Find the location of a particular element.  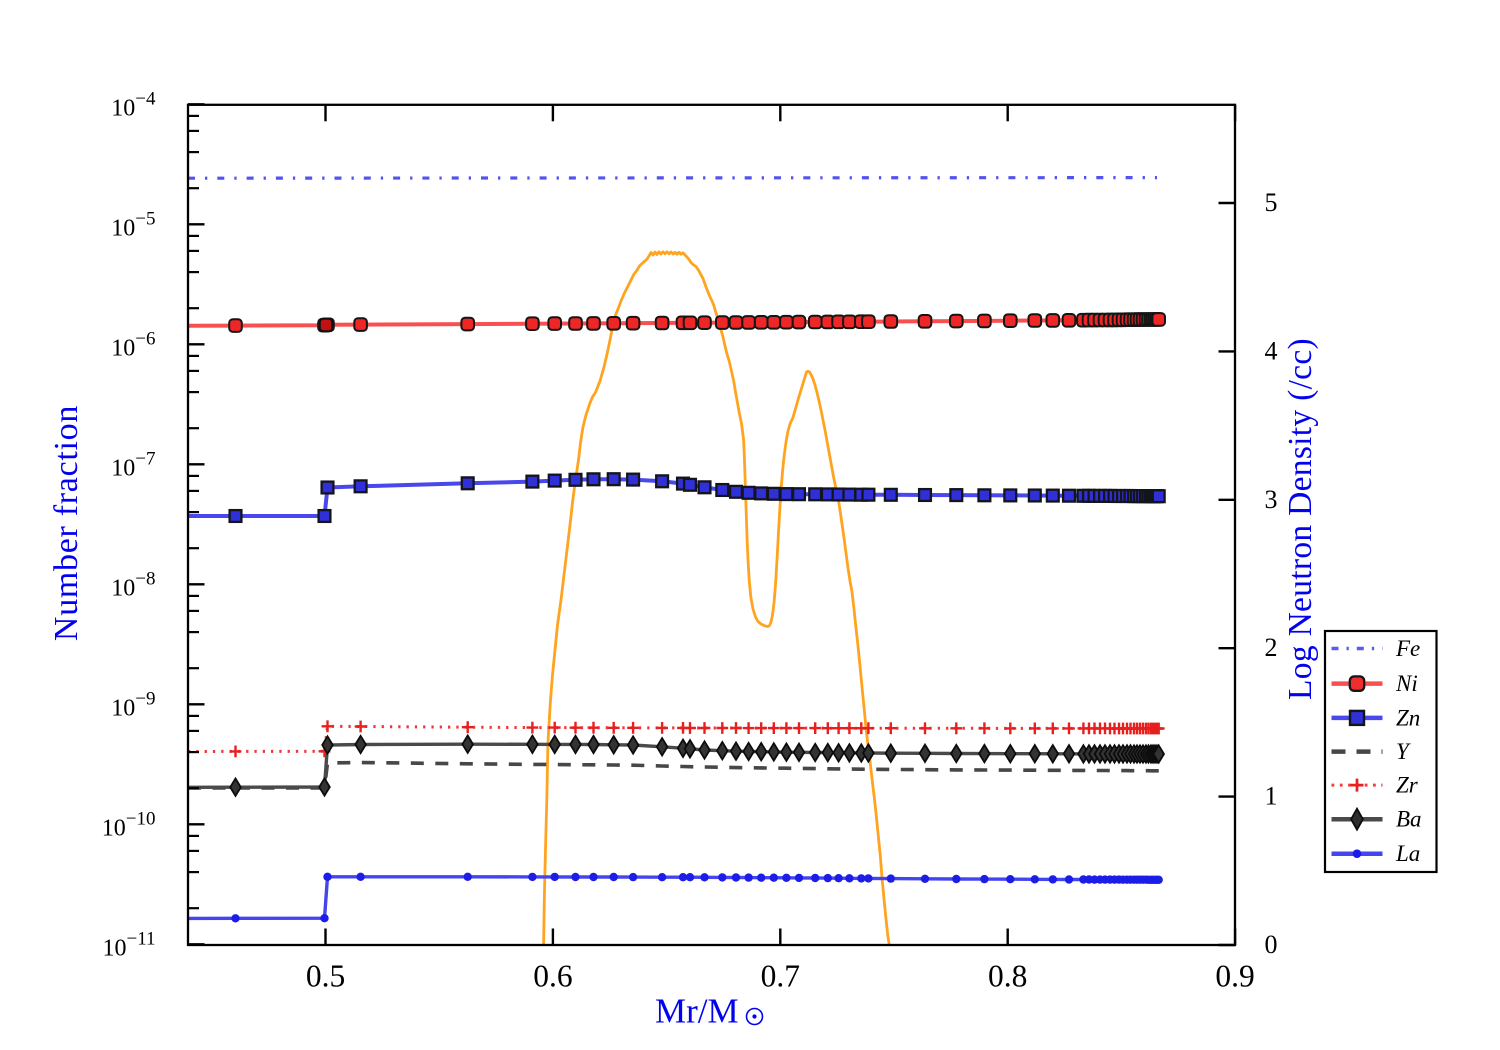

svg-text: Zn is located at coordinates (1408, 717).